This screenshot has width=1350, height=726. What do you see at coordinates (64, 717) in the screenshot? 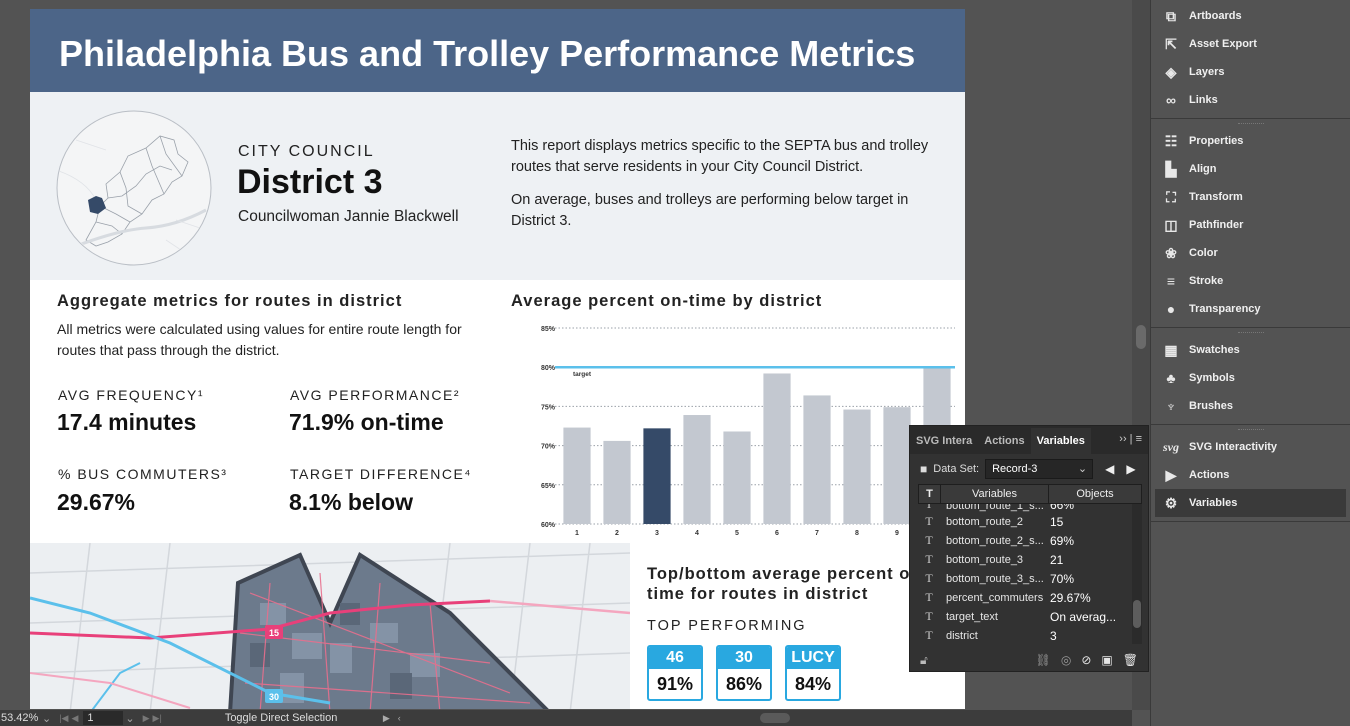
I see `first-artboard-icon: |◀` at bounding box center [64, 717].